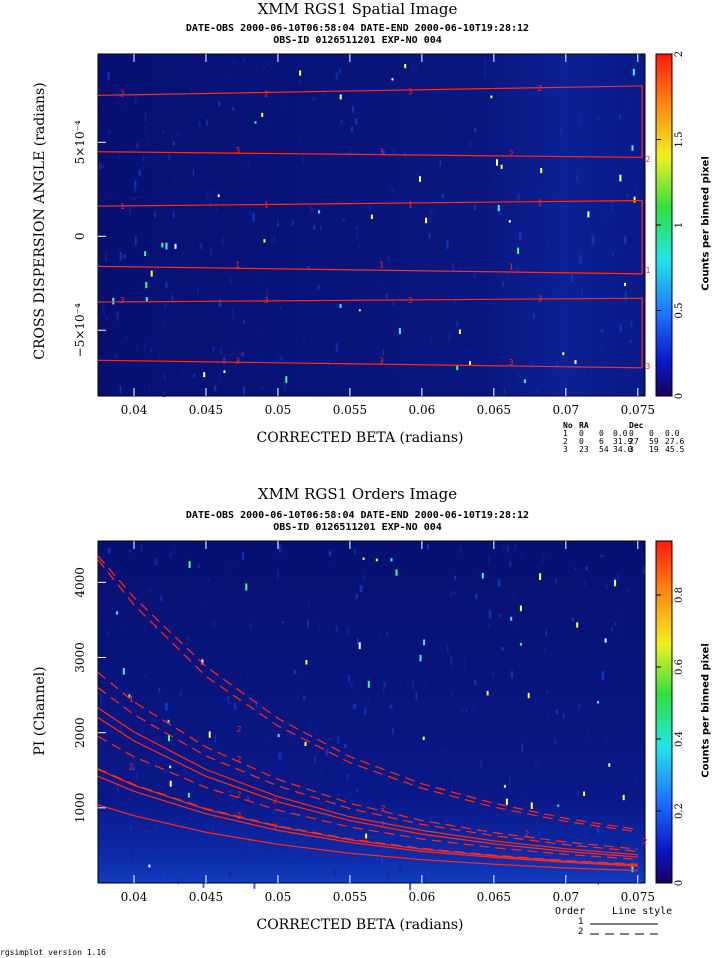  What do you see at coordinates (672, 433) in the screenshot?
I see `coord-cell: 0.0` at bounding box center [672, 433].